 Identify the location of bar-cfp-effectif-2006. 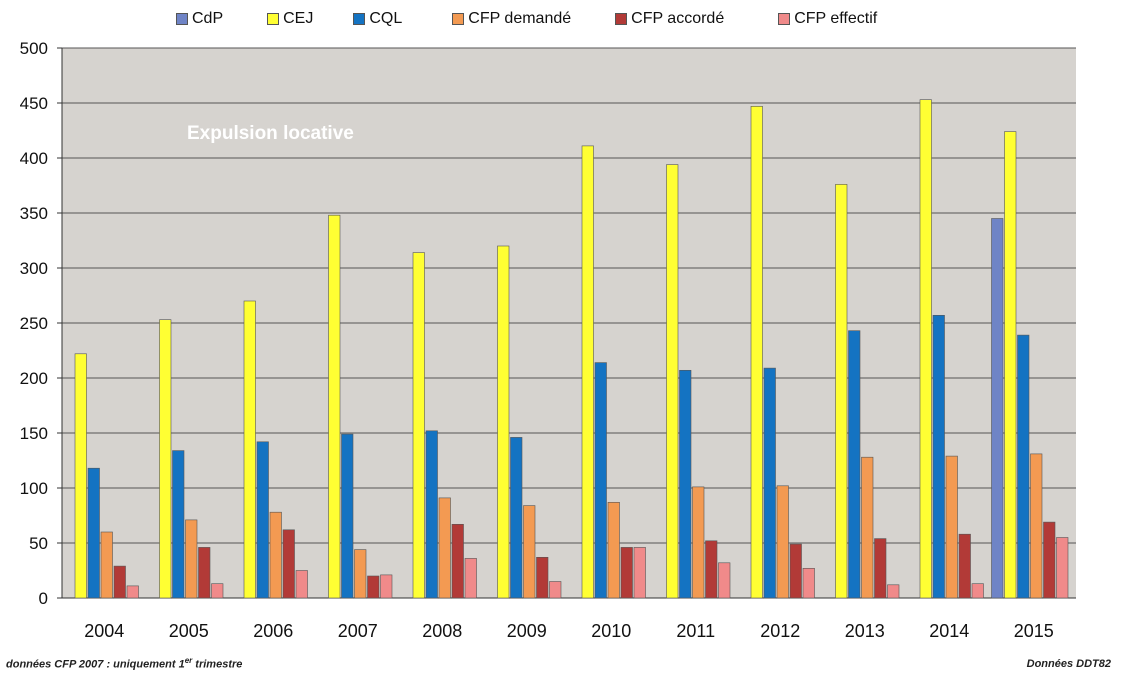
(301, 584).